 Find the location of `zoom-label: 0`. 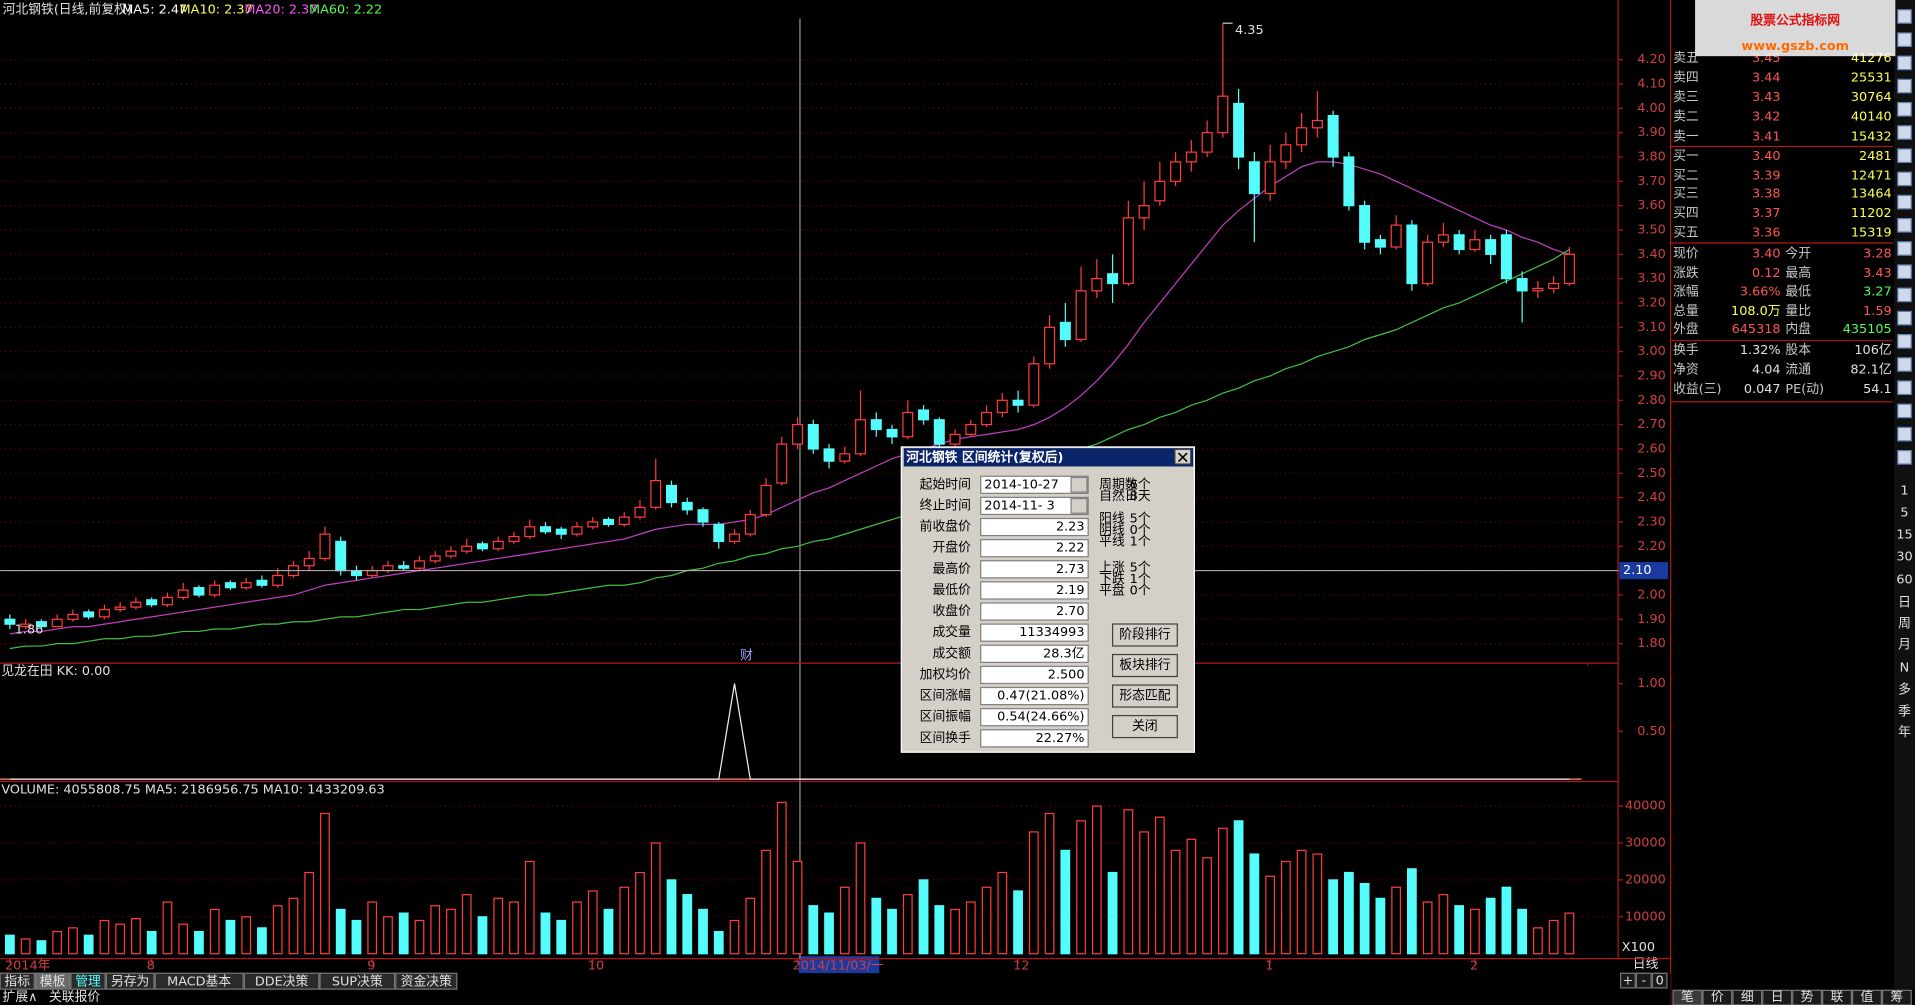

zoom-label: 0 is located at coordinates (1660, 981).